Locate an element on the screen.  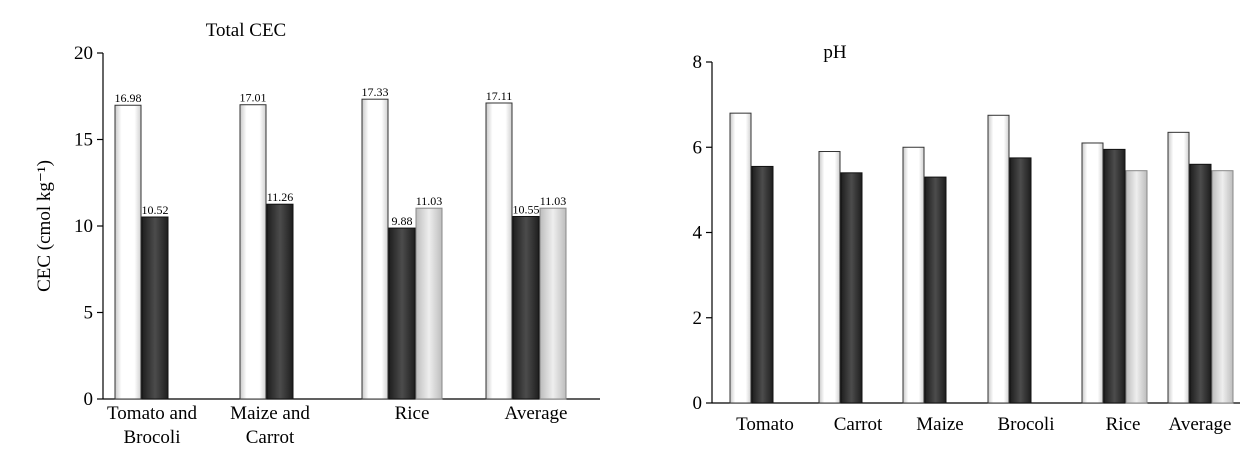
ph-chart-title: pH is located at coordinates (835, 52).